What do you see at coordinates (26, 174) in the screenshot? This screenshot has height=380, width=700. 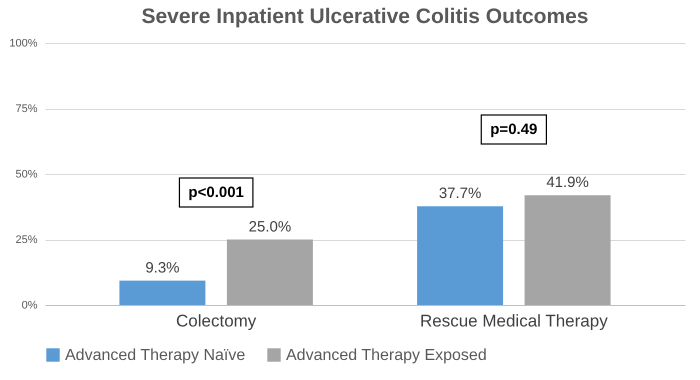 I see `y-tick-label: 50%` at bounding box center [26, 174].